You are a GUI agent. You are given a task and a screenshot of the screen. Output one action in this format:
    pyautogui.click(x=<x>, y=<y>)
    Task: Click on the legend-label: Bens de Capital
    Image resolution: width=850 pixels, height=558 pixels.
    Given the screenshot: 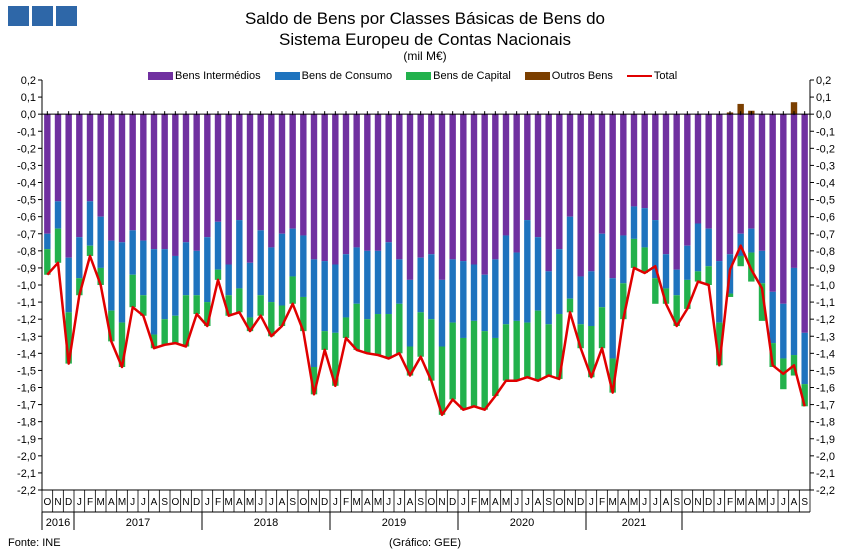 What is the action you would take?
    pyautogui.click(x=472, y=76)
    